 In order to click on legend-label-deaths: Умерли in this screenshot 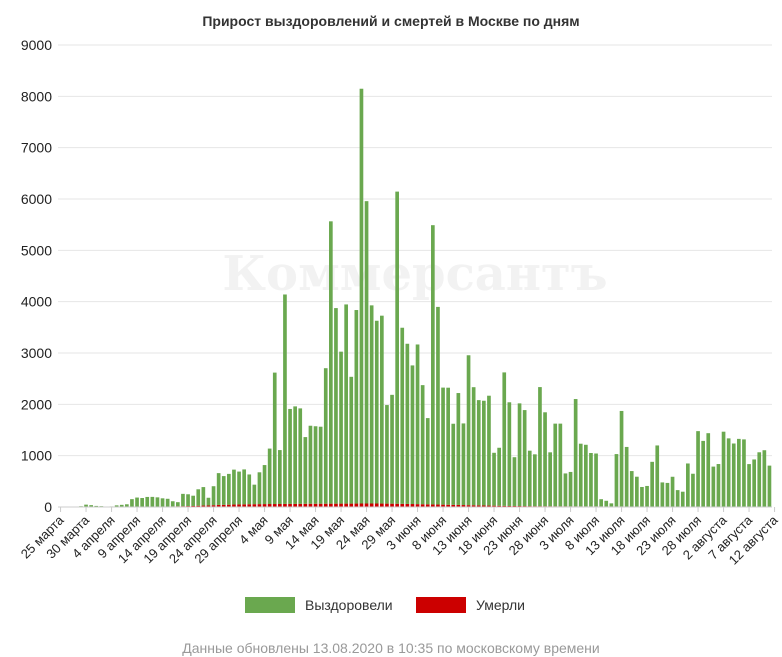, I will do `click(500, 605)`.